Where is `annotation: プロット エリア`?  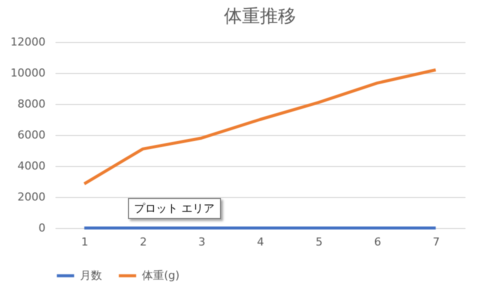
annotation: プロット エリア is located at coordinates (174, 208).